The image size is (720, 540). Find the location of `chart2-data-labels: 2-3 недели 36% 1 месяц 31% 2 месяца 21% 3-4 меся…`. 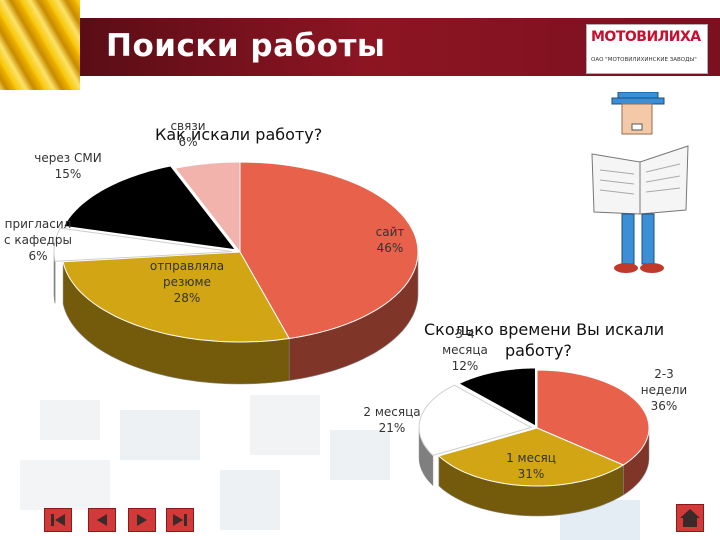

chart2-data-labels: 2-3 недели 36% 1 месяц 31% 2 месяца 21% 3-4 меся… is located at coordinates (525, 404).